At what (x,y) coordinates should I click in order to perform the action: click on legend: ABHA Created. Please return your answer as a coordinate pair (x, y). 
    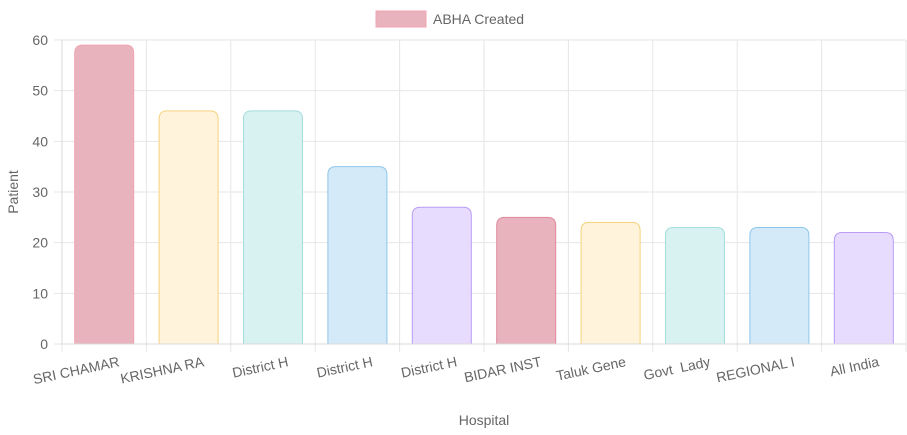
    Looking at the image, I should click on (449, 19).